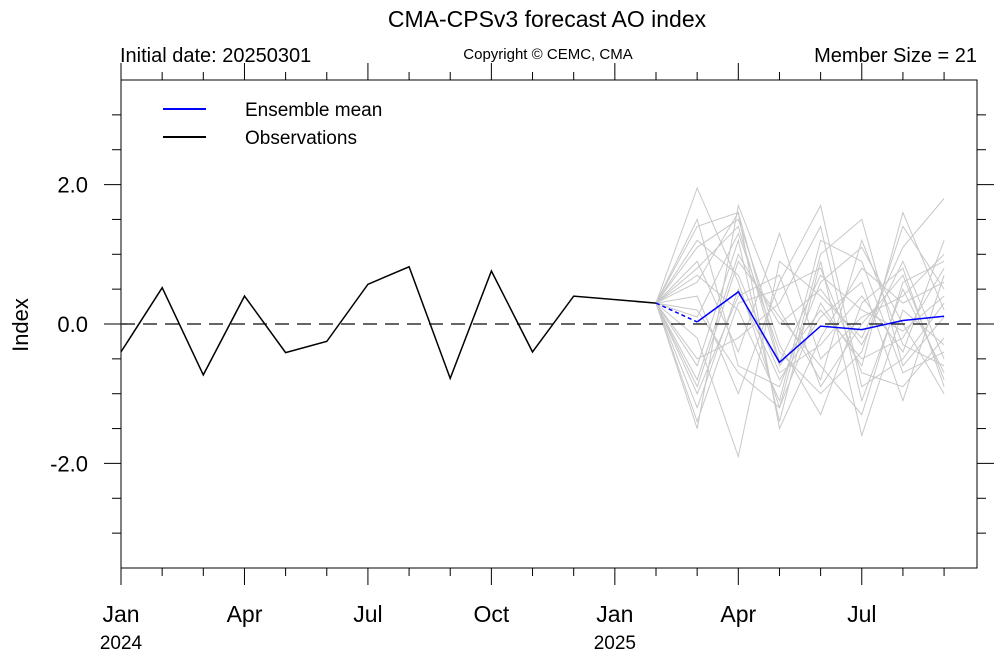  What do you see at coordinates (20, 325) in the screenshot?
I see `y-axis-label: Index` at bounding box center [20, 325].